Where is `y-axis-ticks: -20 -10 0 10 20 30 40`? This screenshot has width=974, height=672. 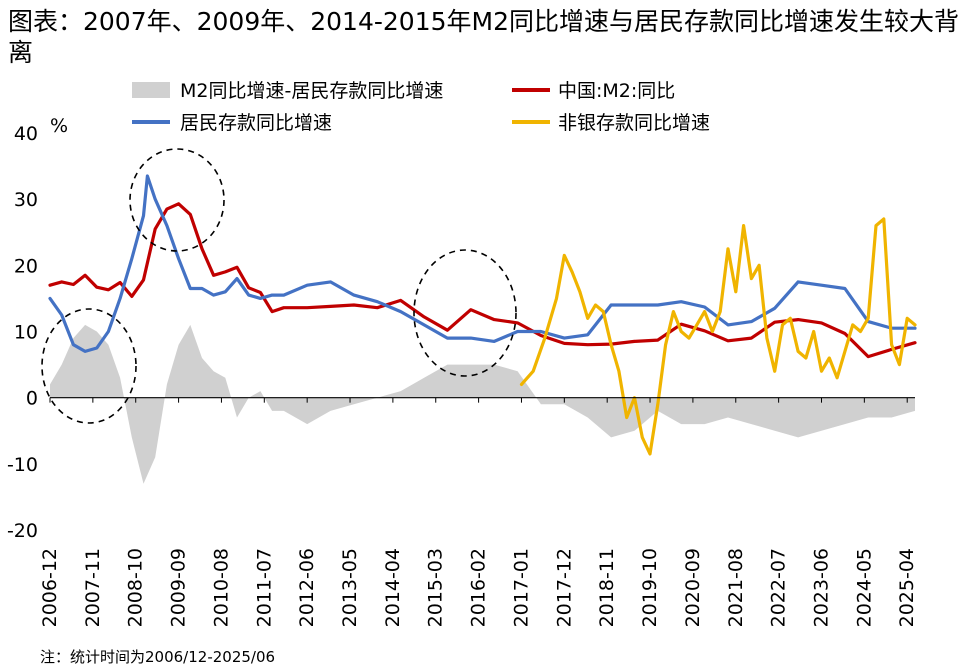 y-axis-ticks: -20 -10 0 10 20 30 40 is located at coordinates (22, 332).